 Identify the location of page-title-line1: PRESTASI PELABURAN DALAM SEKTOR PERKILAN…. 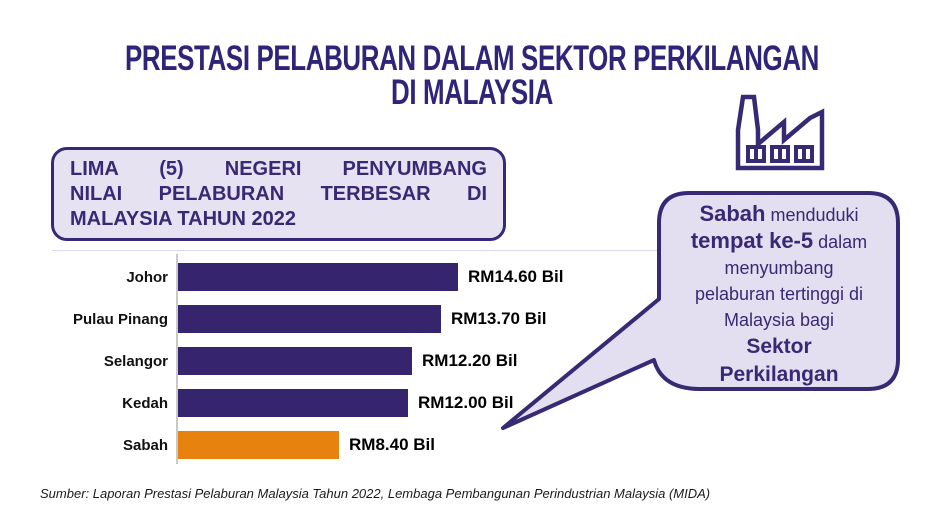
(472, 58).